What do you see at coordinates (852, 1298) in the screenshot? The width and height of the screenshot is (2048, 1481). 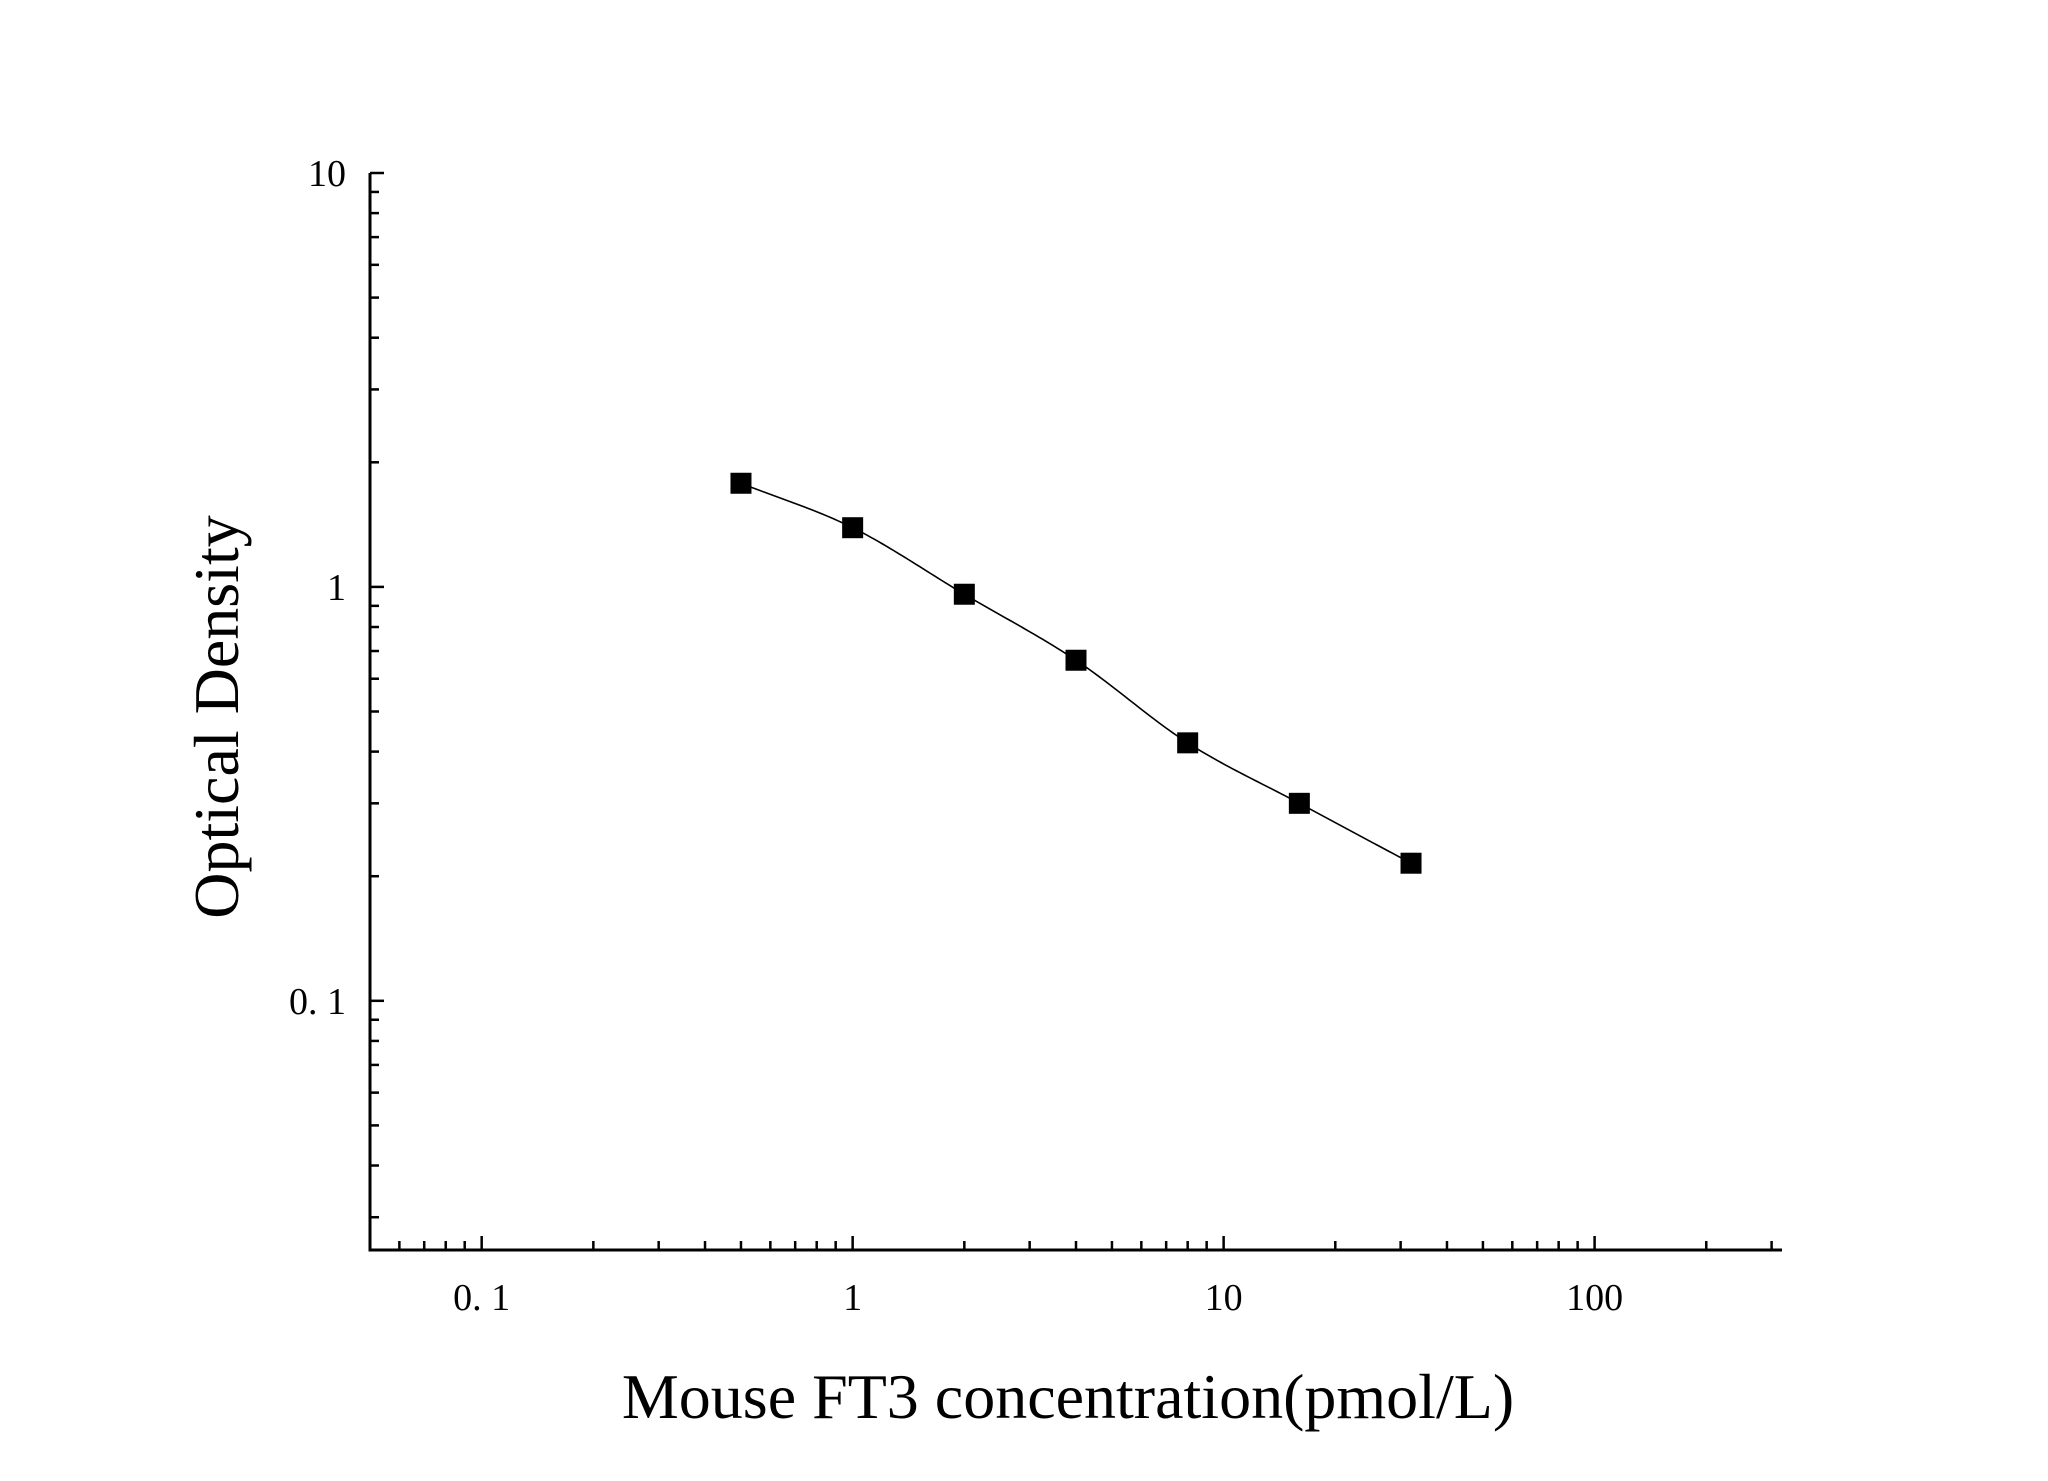 I see `x-tick-label: 1` at bounding box center [852, 1298].